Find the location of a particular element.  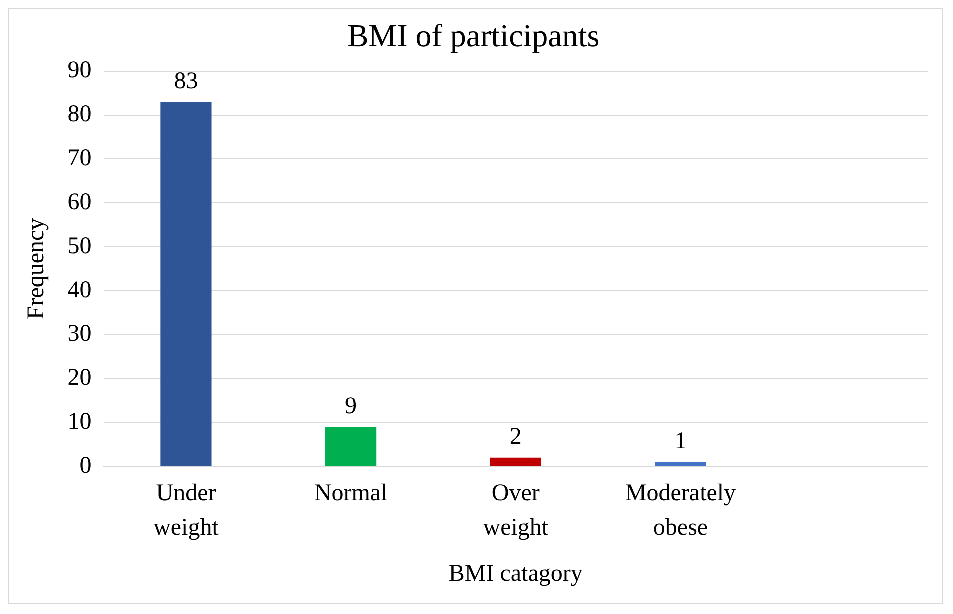

y-tick-label: 60 is located at coordinates (80, 202).